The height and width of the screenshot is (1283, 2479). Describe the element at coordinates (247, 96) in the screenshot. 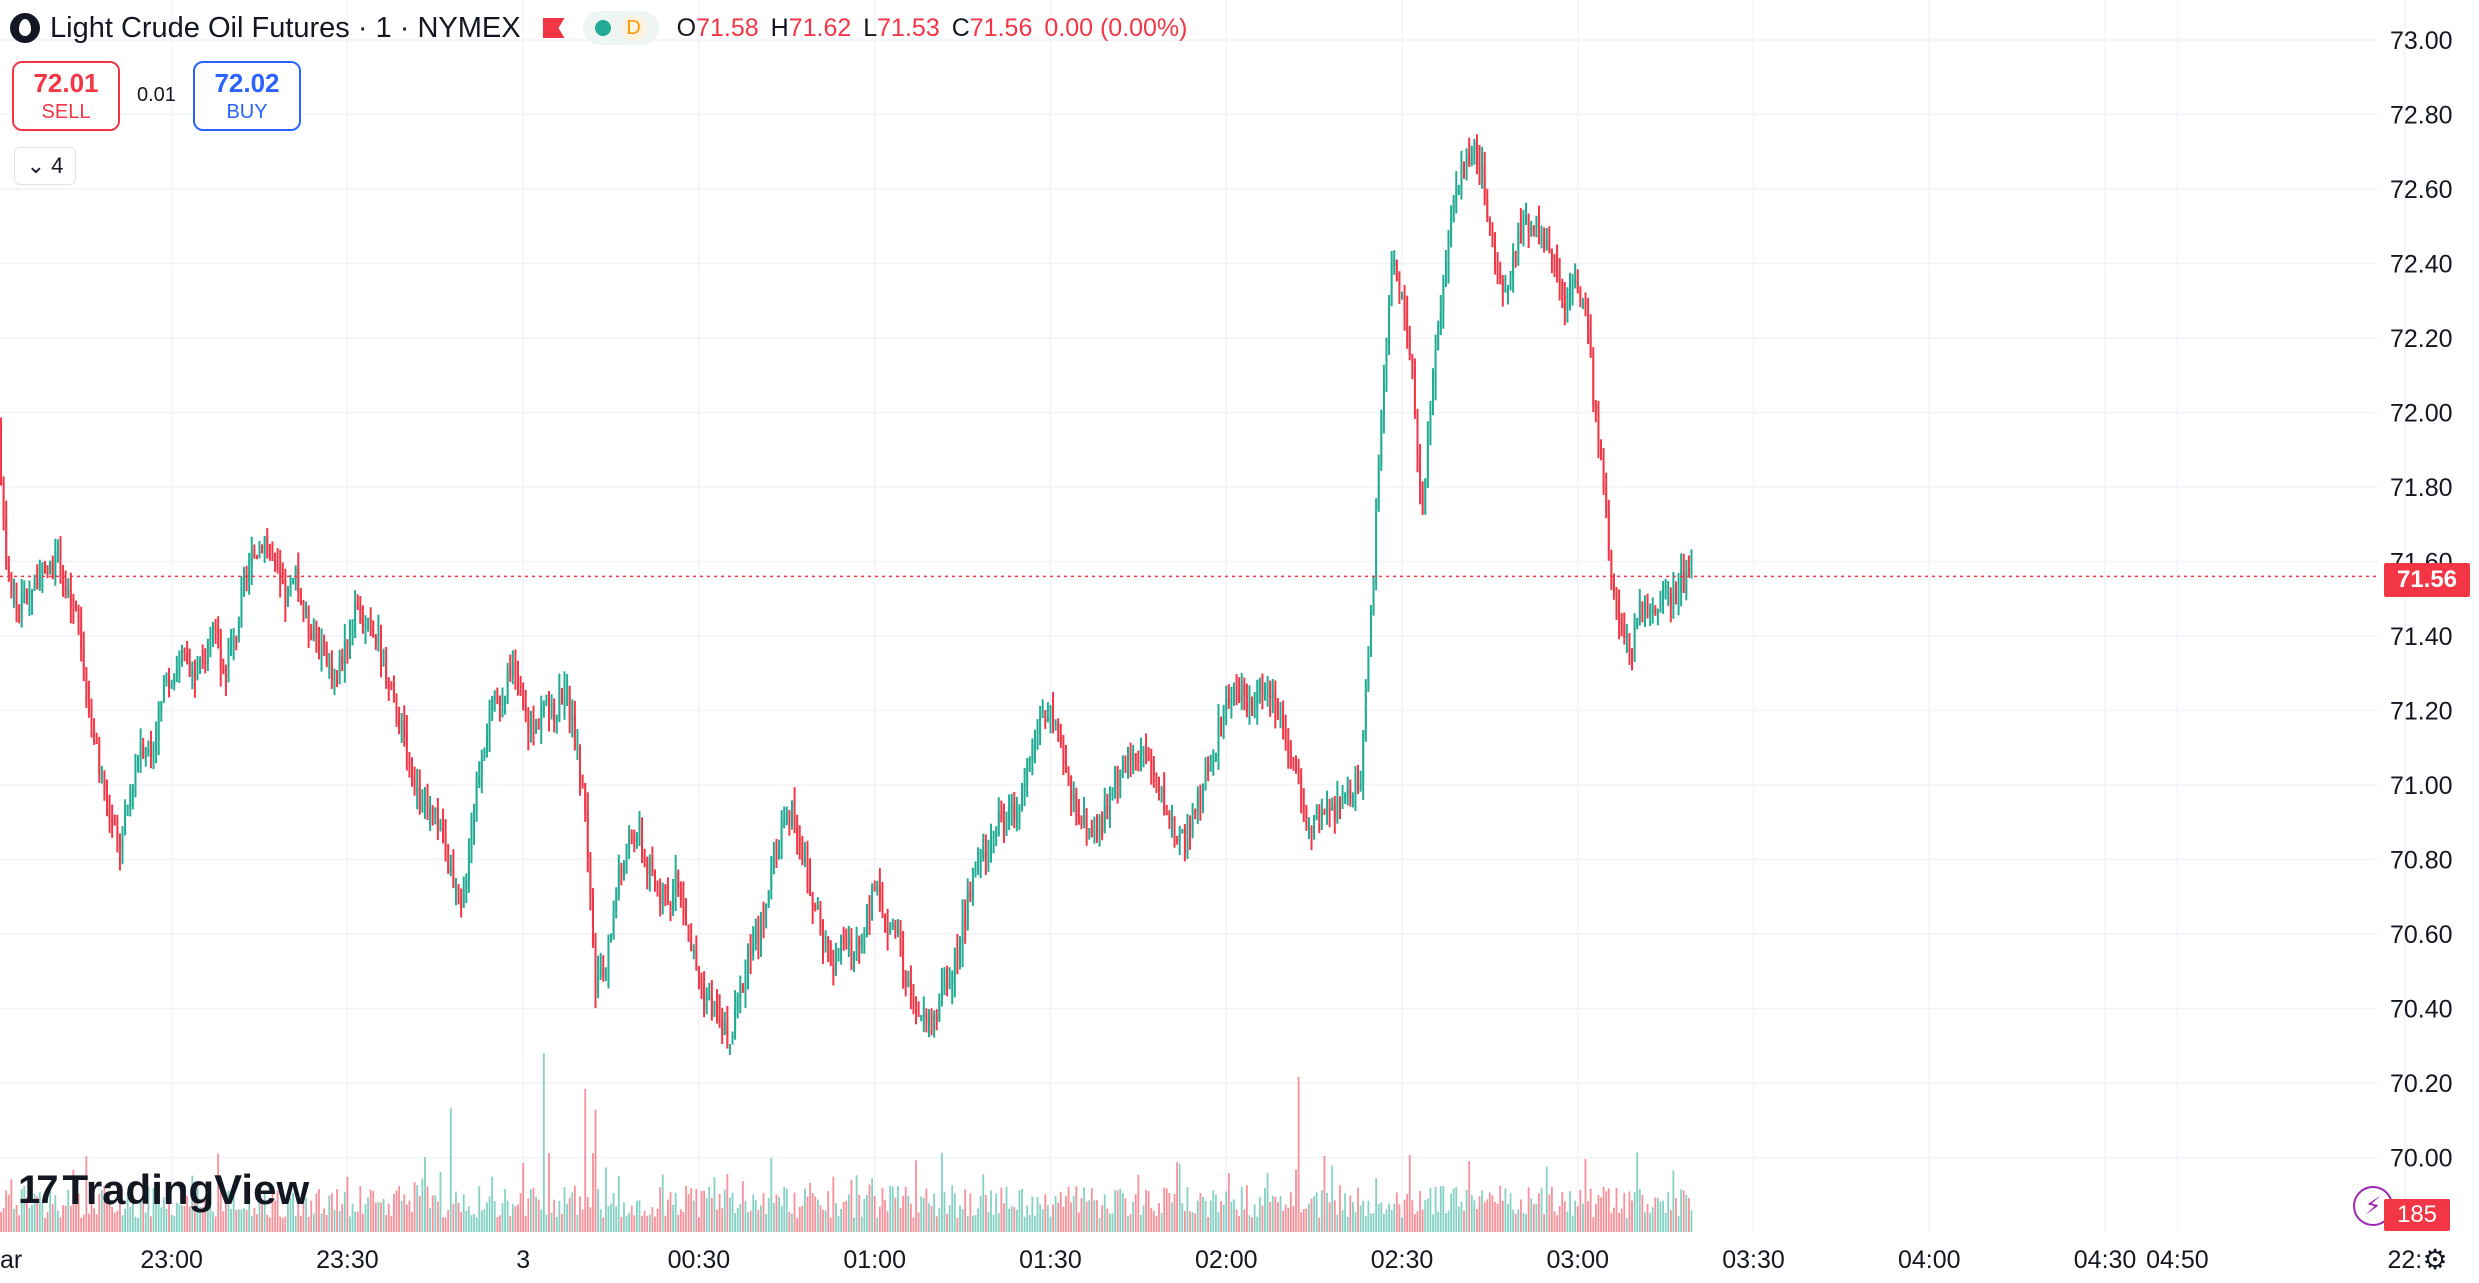

I see `buy-button: 72.02 BUY` at that location.